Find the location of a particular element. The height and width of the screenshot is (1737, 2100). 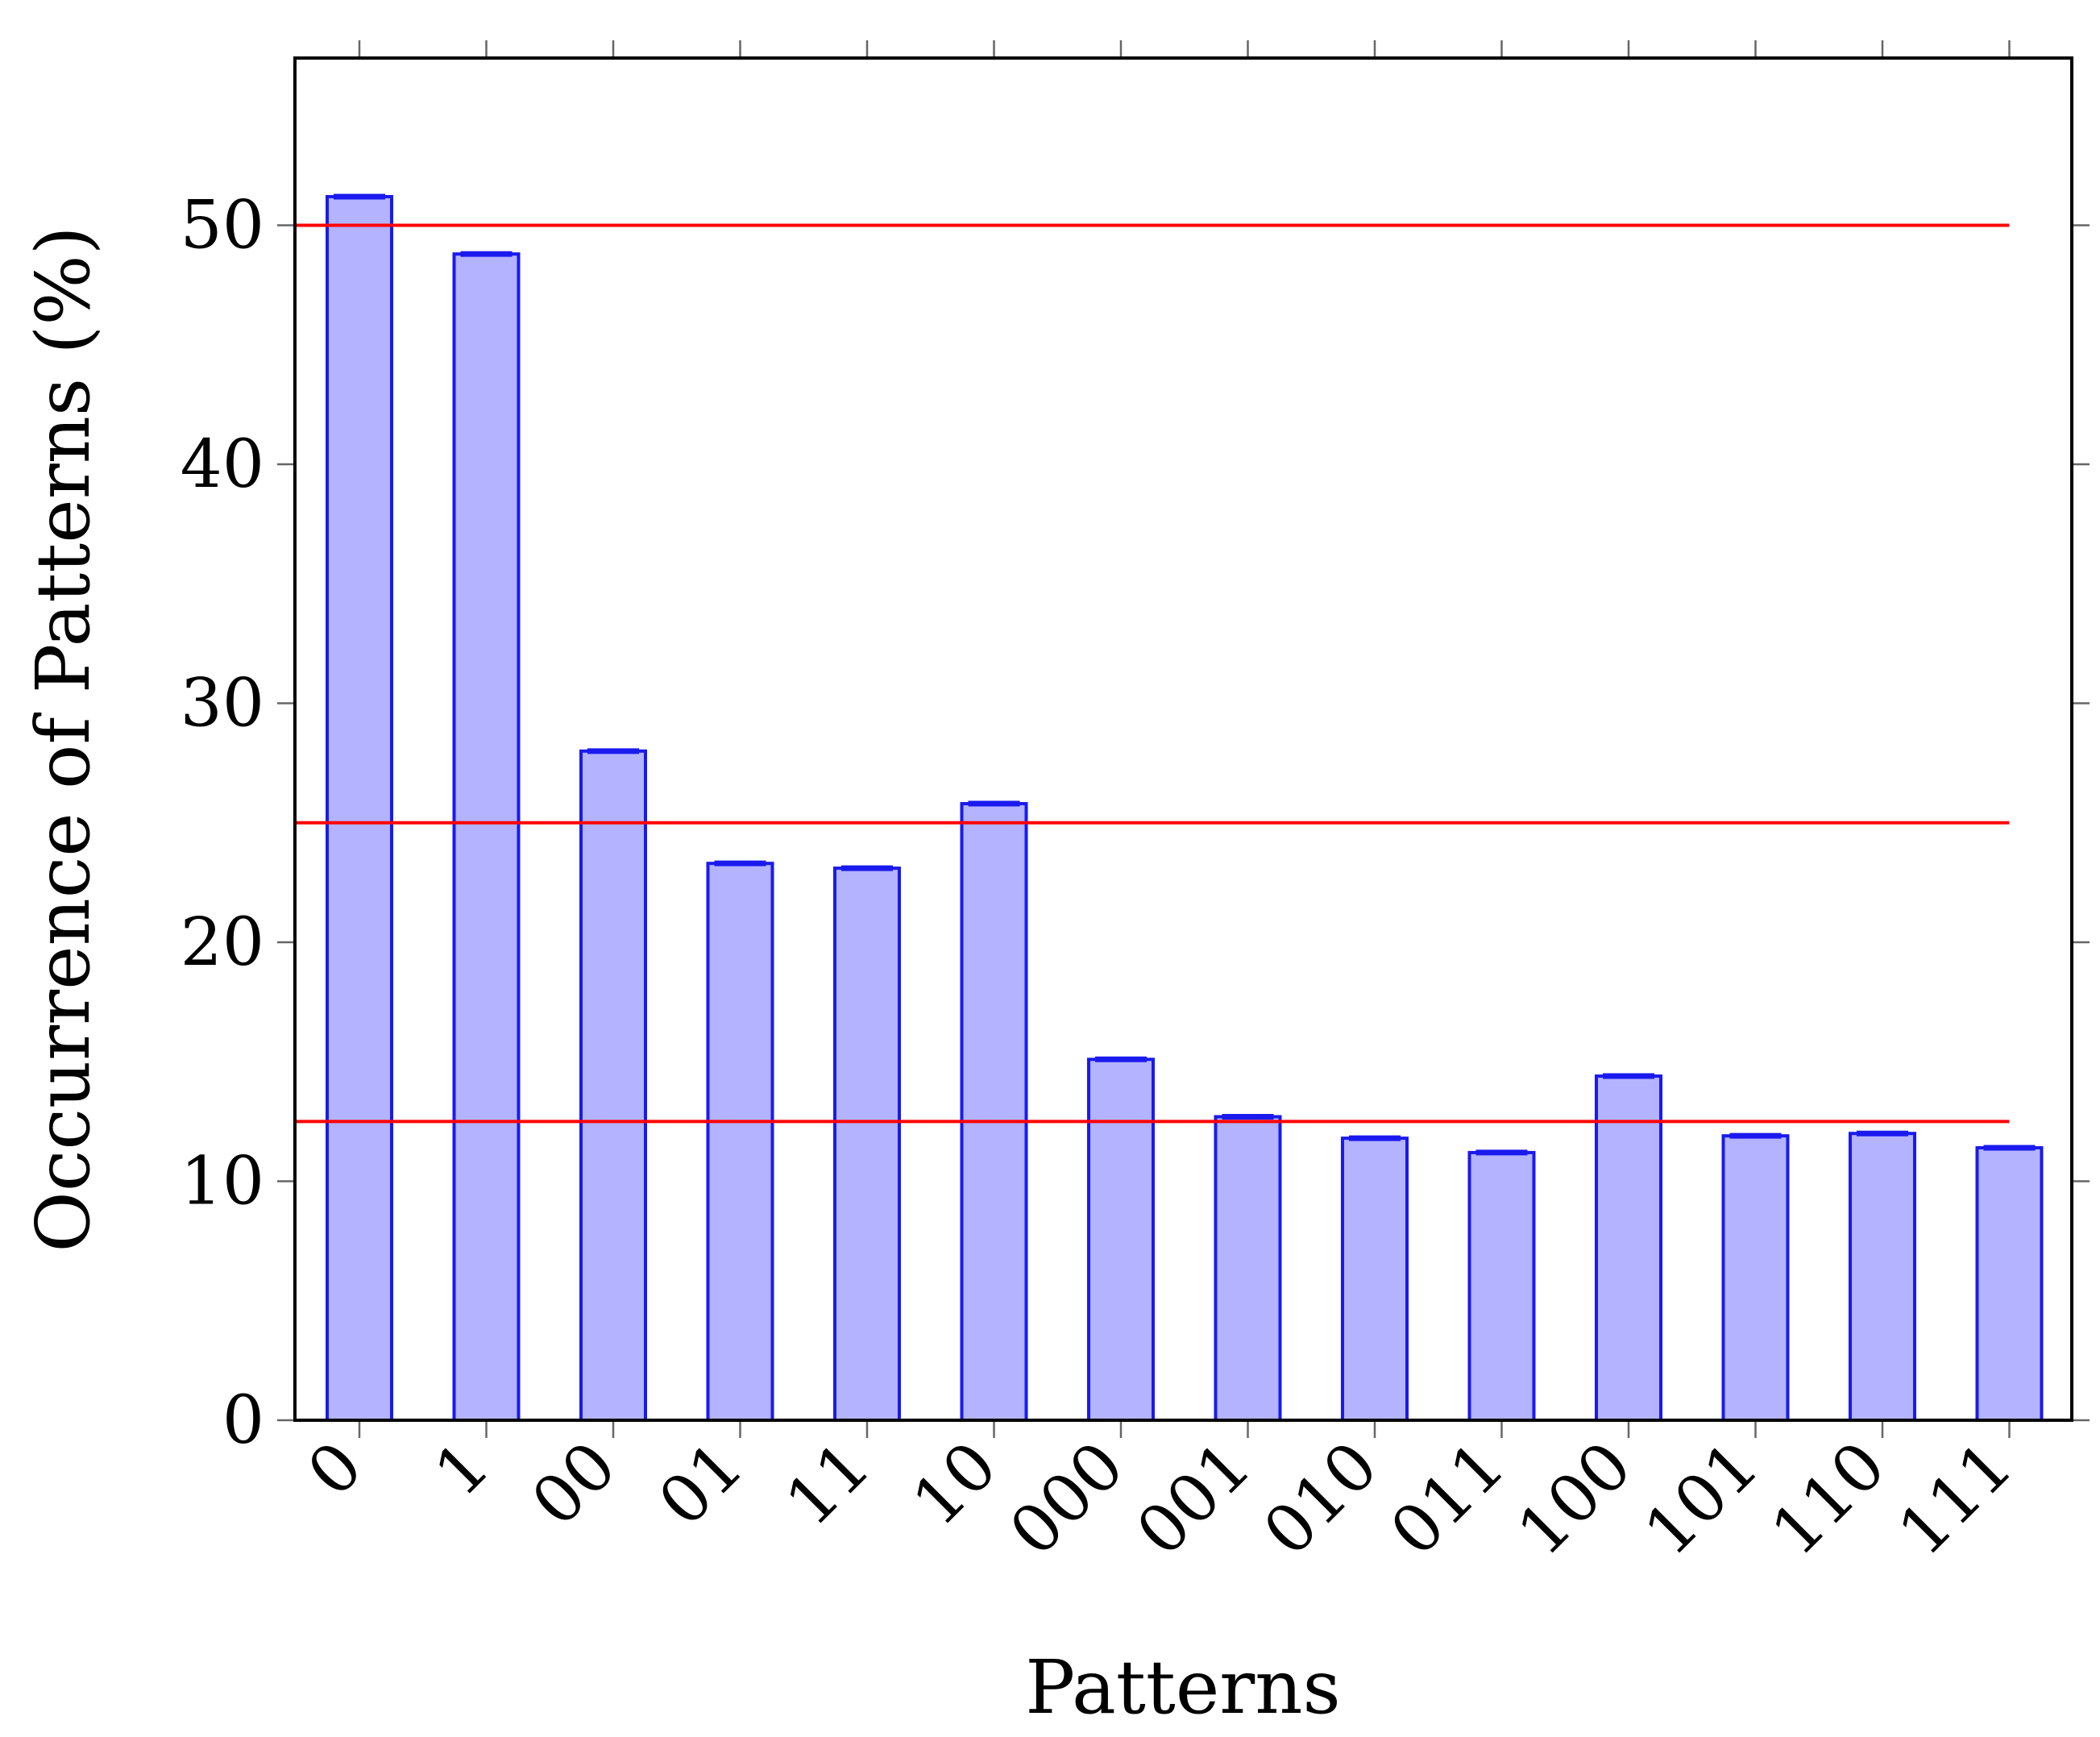

y-tick-label-40: 40 is located at coordinates (223, 464).